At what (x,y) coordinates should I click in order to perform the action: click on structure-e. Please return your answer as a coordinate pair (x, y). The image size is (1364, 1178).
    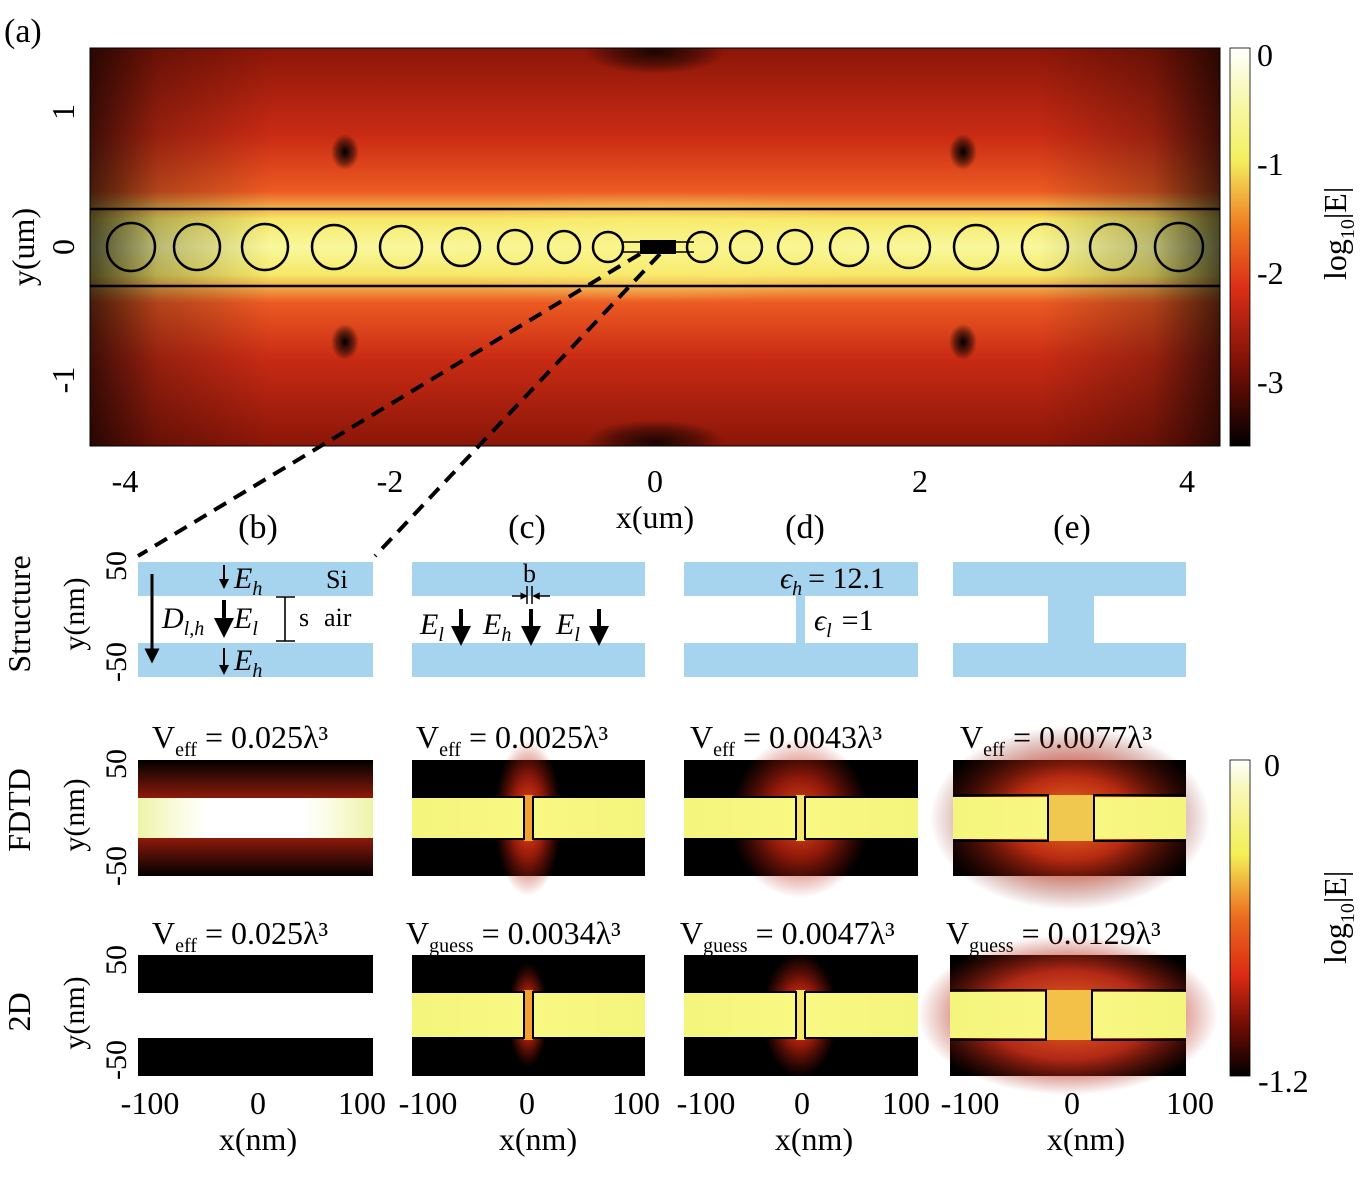
    Looking at the image, I should click on (1069, 619).